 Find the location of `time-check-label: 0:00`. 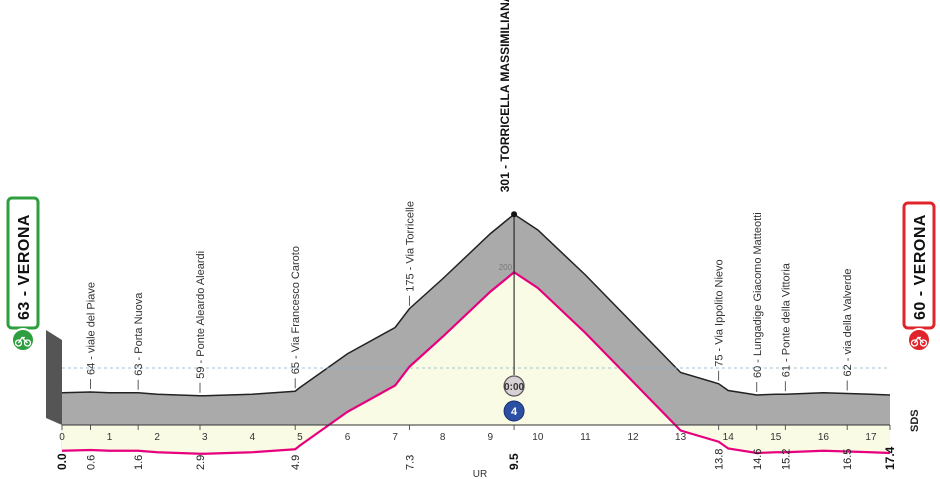

time-check-label: 0:00 is located at coordinates (514, 387).